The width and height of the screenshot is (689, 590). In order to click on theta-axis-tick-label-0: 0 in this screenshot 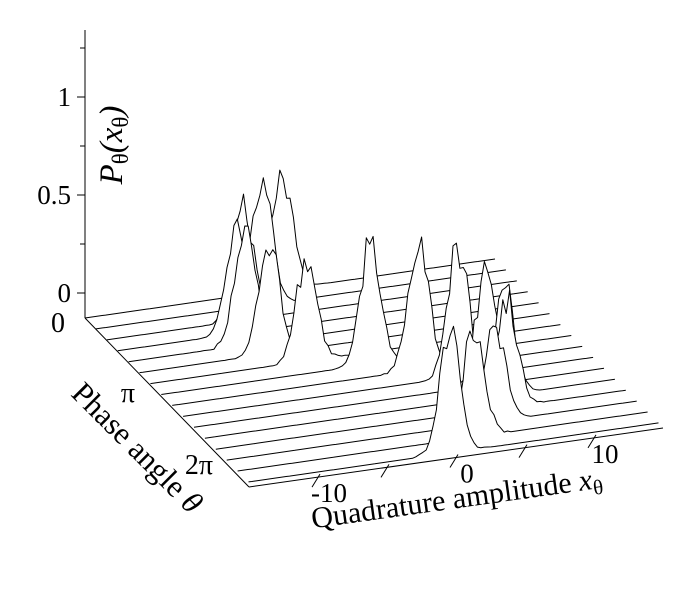, I will do `click(58, 323)`.